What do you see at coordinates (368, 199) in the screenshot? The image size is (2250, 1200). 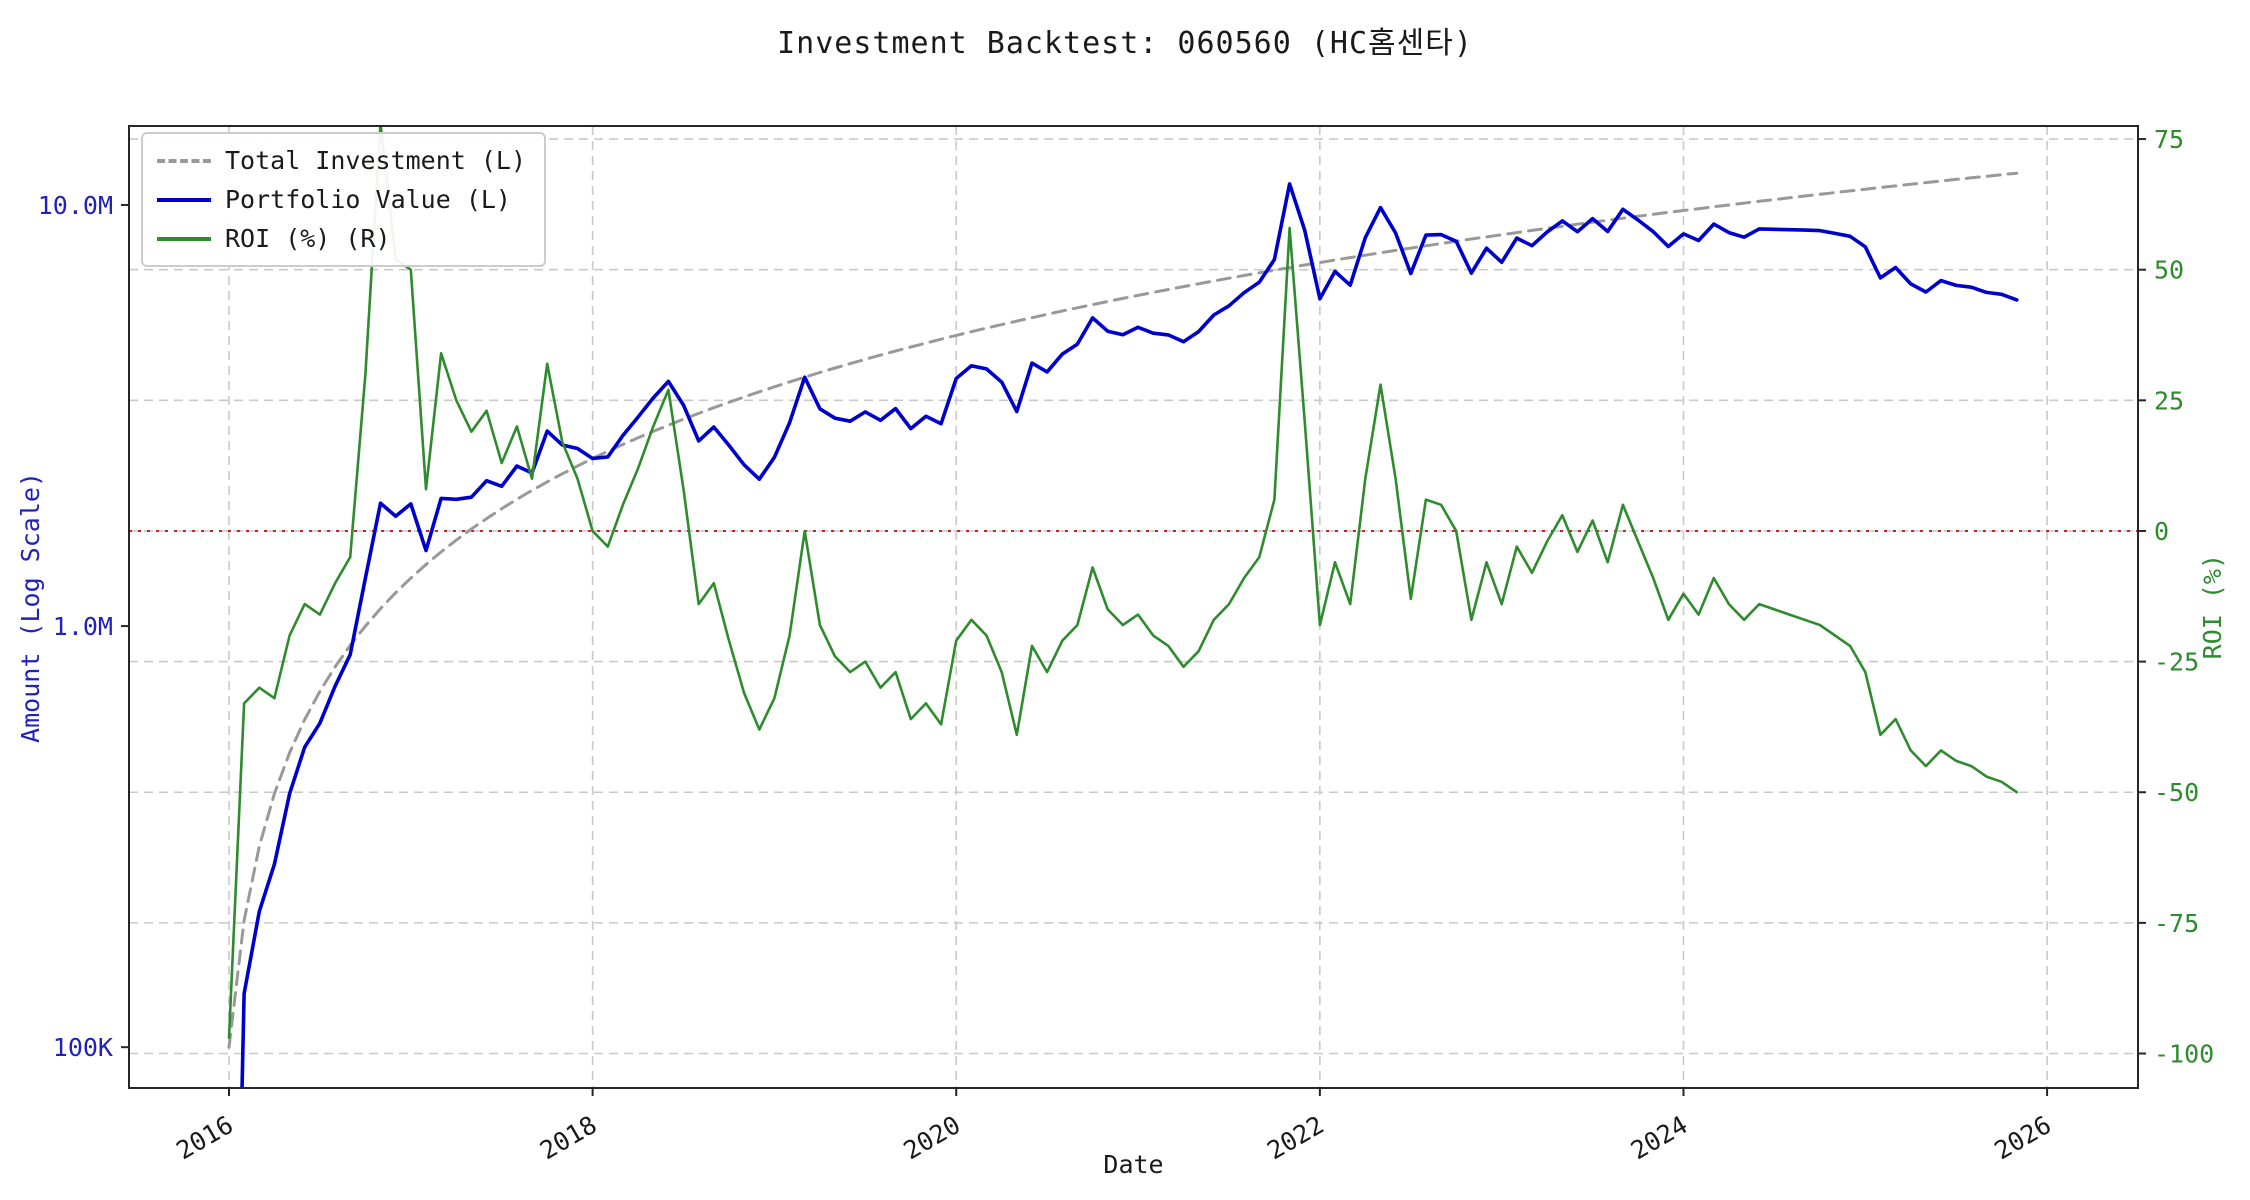 I see `legend-label: Portfolio Value (L)` at bounding box center [368, 199].